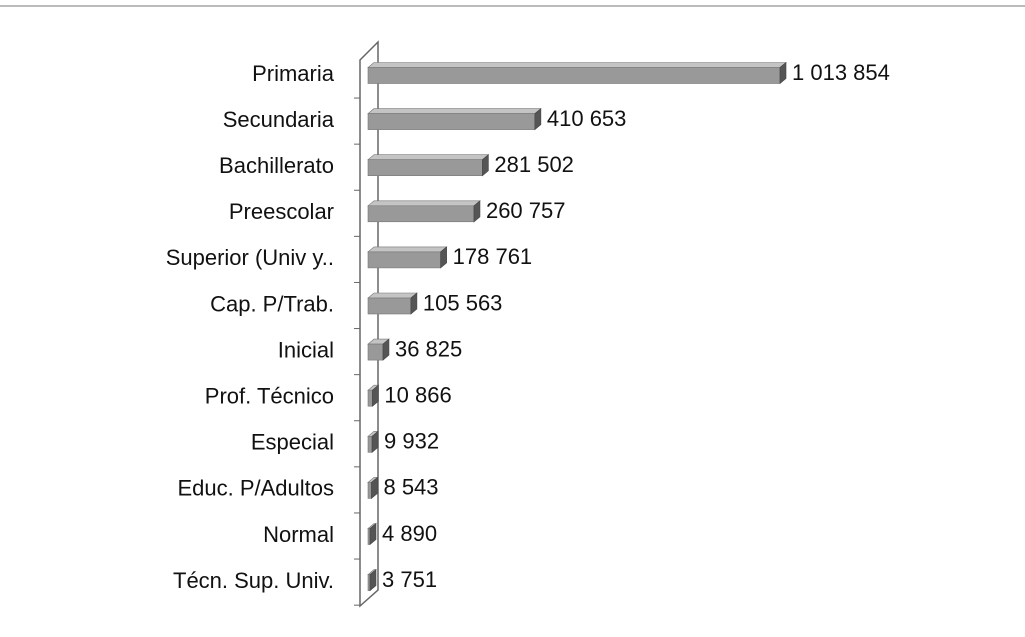  What do you see at coordinates (841, 72) in the screenshot?
I see `value-label: 1 013 854` at bounding box center [841, 72].